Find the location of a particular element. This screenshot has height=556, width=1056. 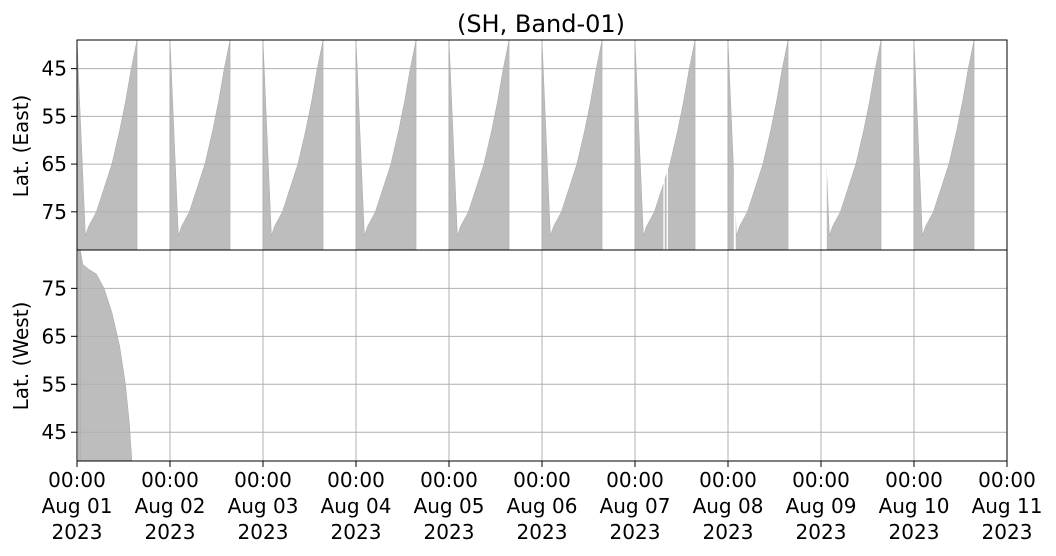

chart-title: (SH, Band-01) is located at coordinates (541, 24).